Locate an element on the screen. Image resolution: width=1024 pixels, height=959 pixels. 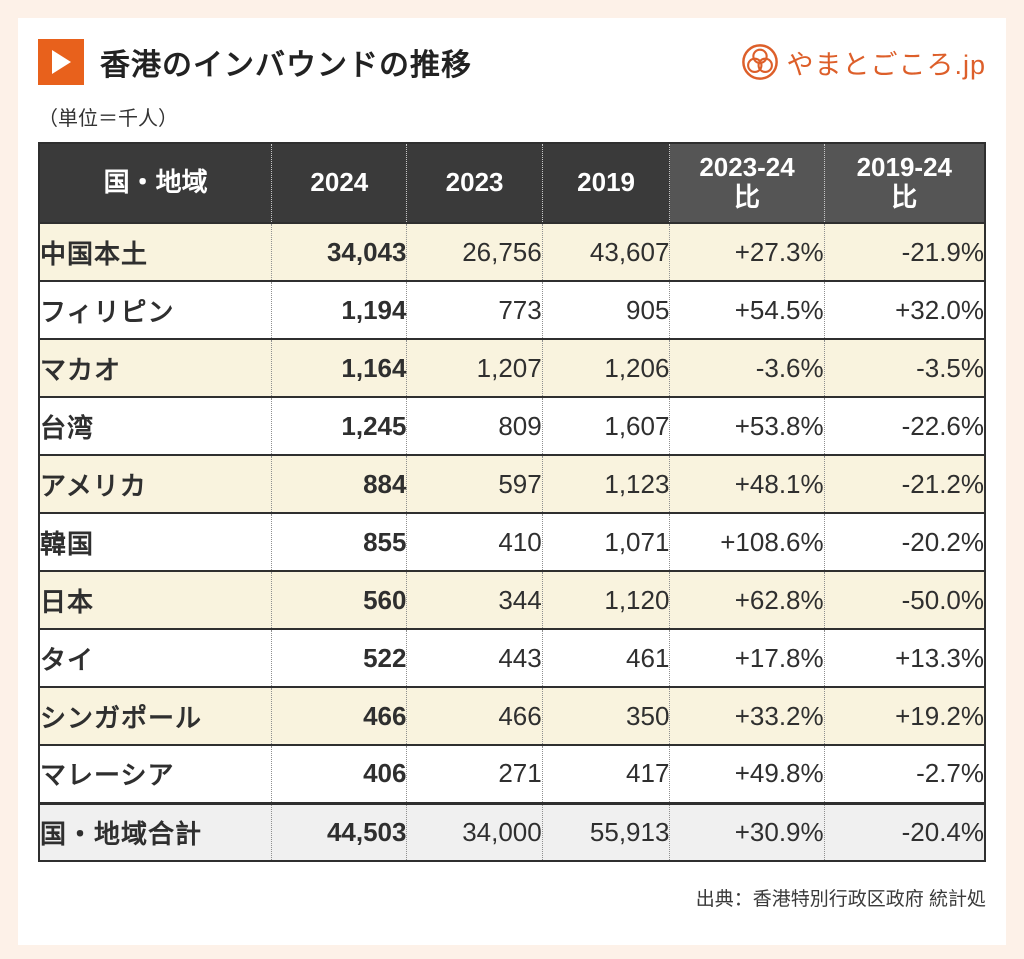
cell-change-2019-24: +32.0% is located at coordinates (904, 310).